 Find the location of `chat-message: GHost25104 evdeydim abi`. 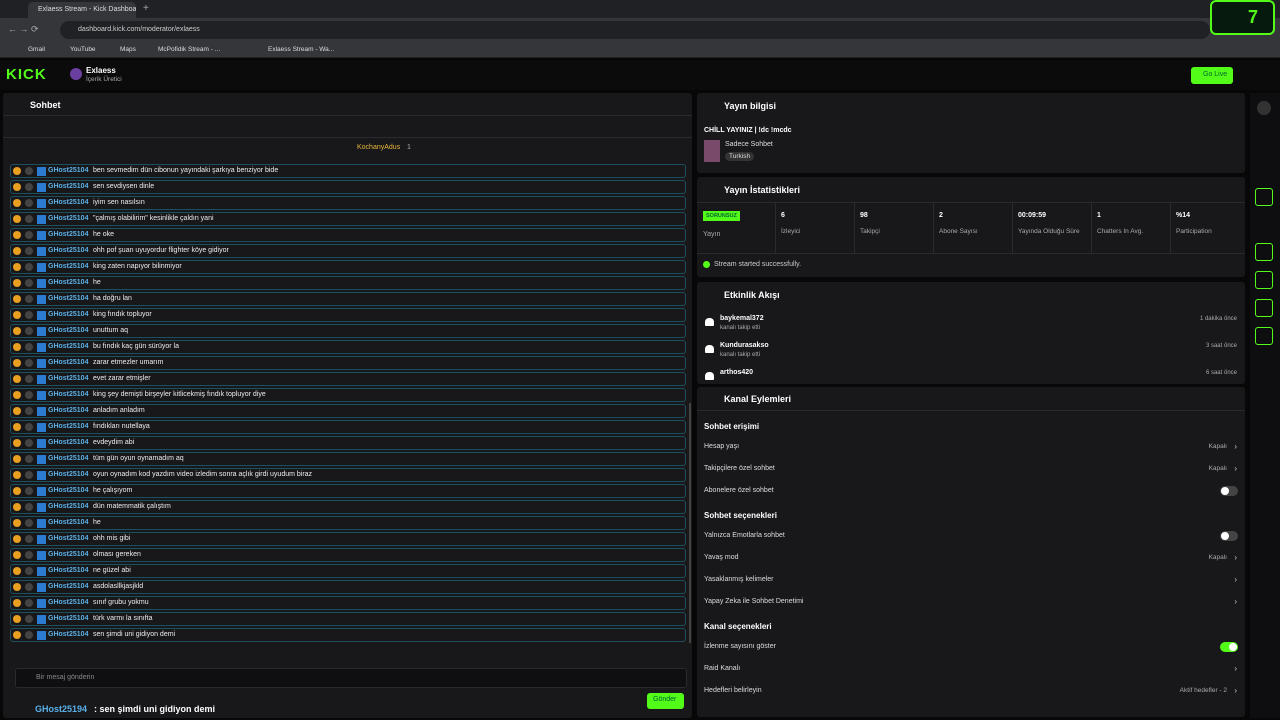

chat-message: GHost25104 evdeydim abi is located at coordinates (348, 443).